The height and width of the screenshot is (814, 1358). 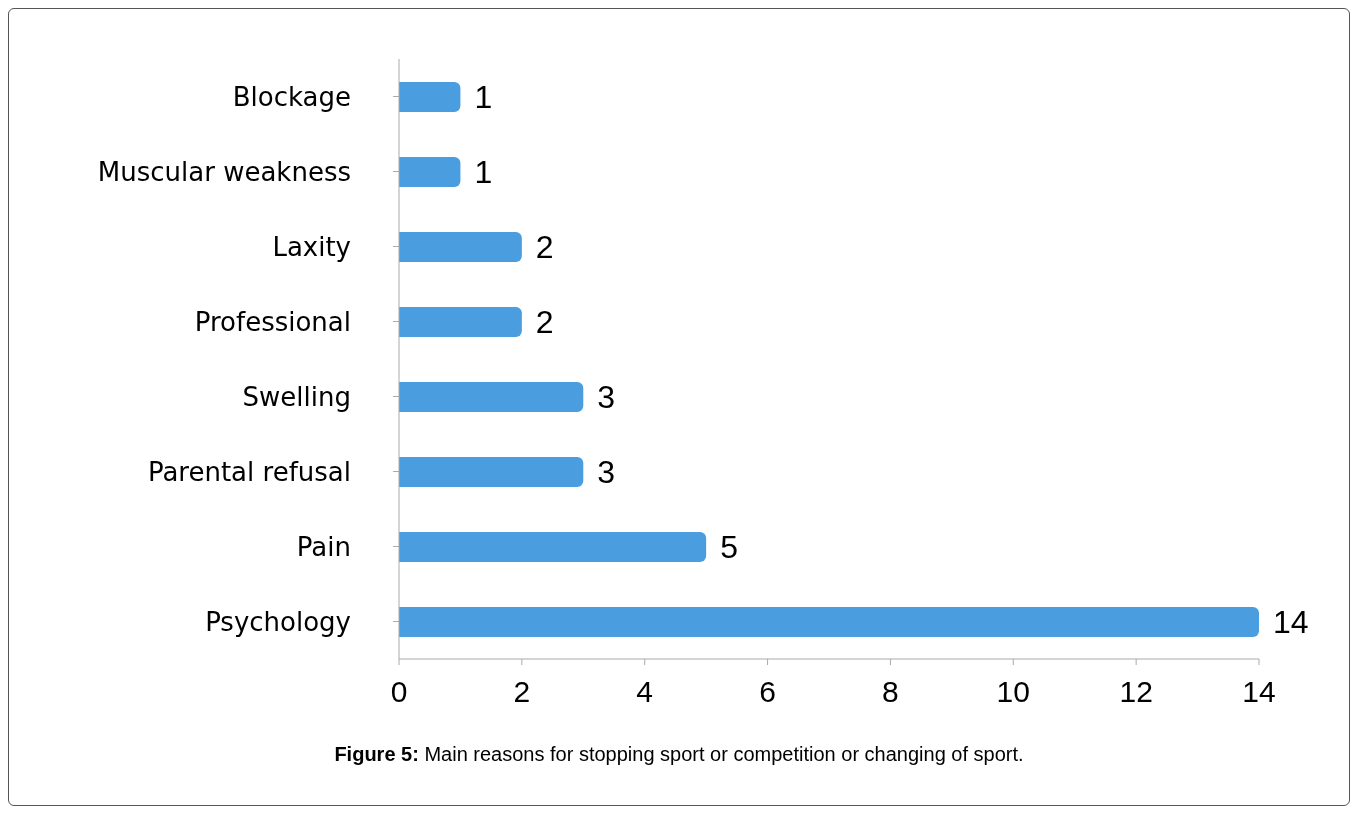 What do you see at coordinates (645, 692) in the screenshot?
I see `x-tick-label: 4` at bounding box center [645, 692].